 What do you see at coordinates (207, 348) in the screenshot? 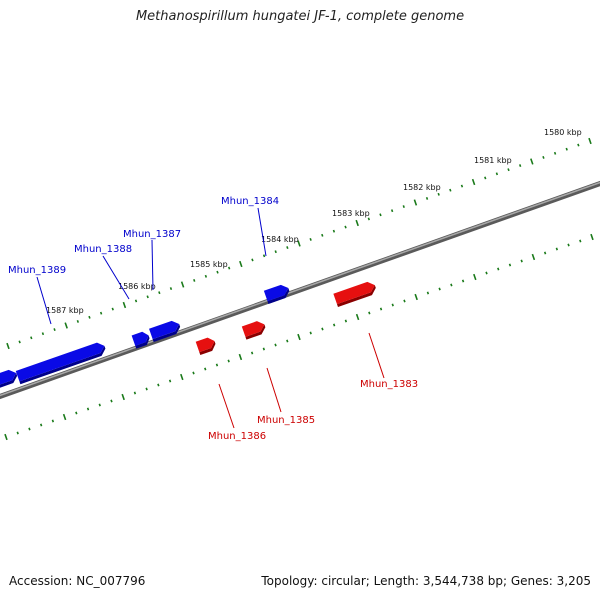
I see `gene-arrow-mhun_1386-shadow` at bounding box center [207, 348].